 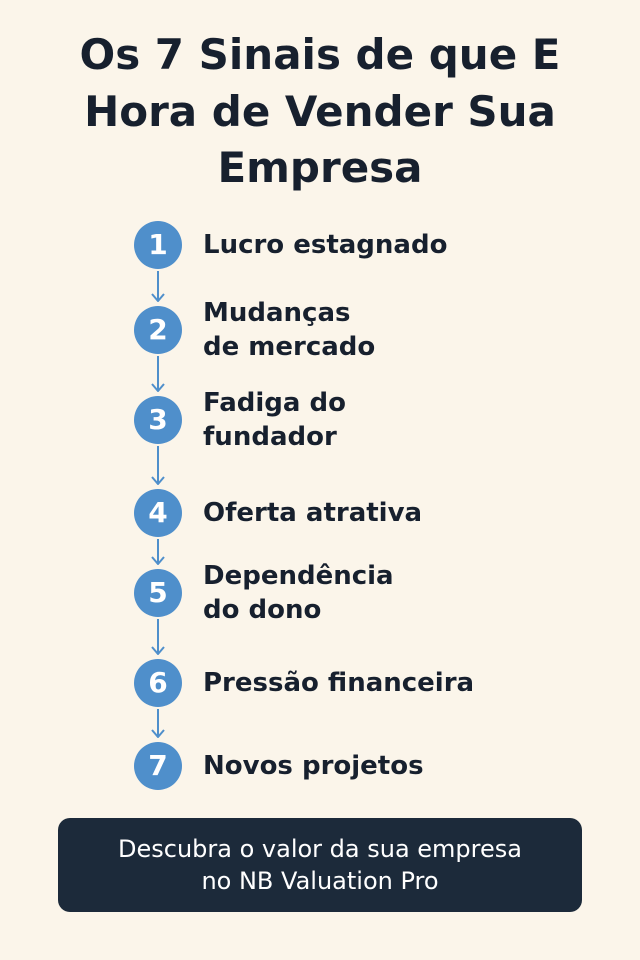 What do you see at coordinates (298, 576) in the screenshot?
I see `step-label-line-1: Dependência` at bounding box center [298, 576].